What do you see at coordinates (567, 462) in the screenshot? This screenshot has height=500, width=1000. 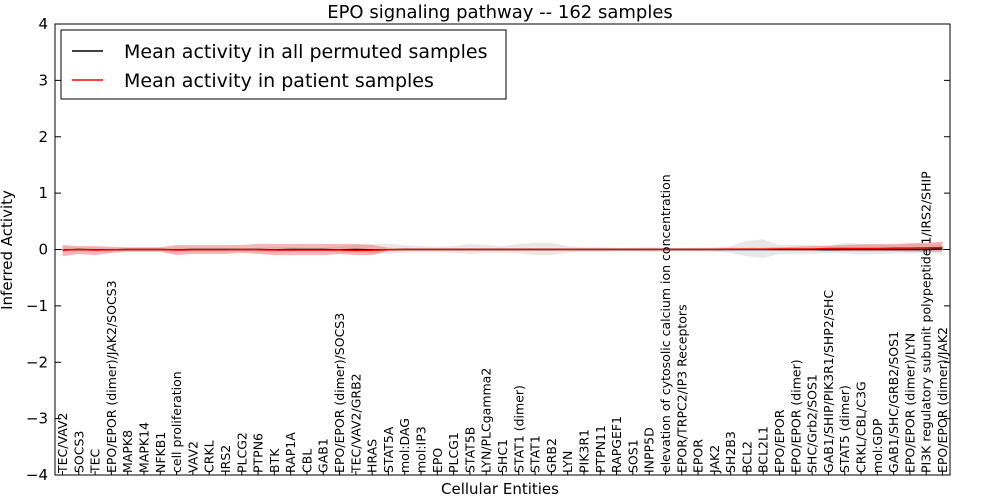 I see `x-tick-label: LYN` at bounding box center [567, 462].